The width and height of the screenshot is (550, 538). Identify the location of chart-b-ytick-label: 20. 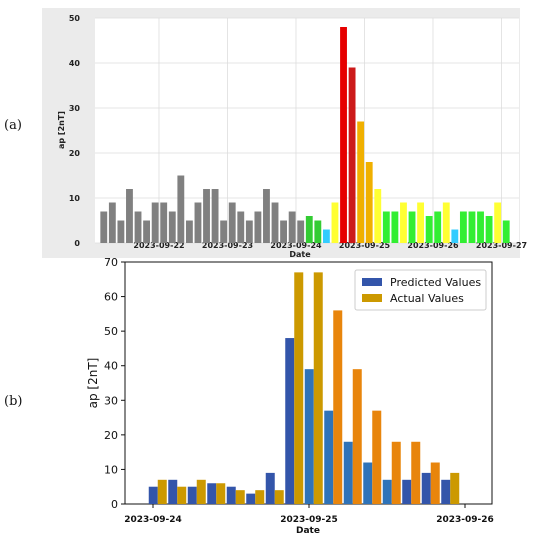
(111, 435).